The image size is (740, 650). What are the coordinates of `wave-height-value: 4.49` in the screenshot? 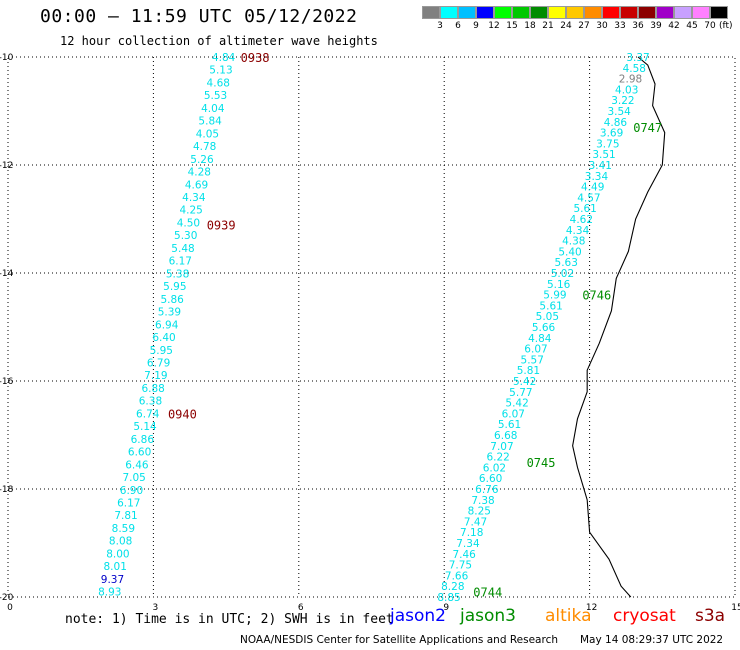 It's located at (592, 188).